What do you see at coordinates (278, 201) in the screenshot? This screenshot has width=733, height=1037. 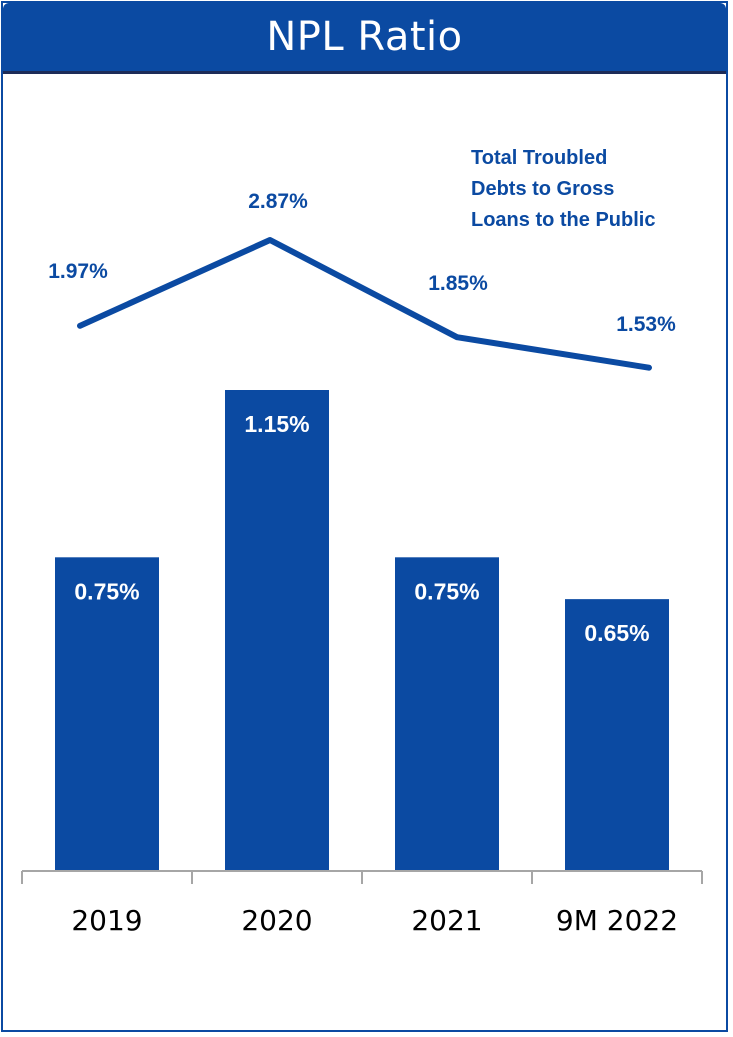 I see `line-label-1: 2.87%` at bounding box center [278, 201].